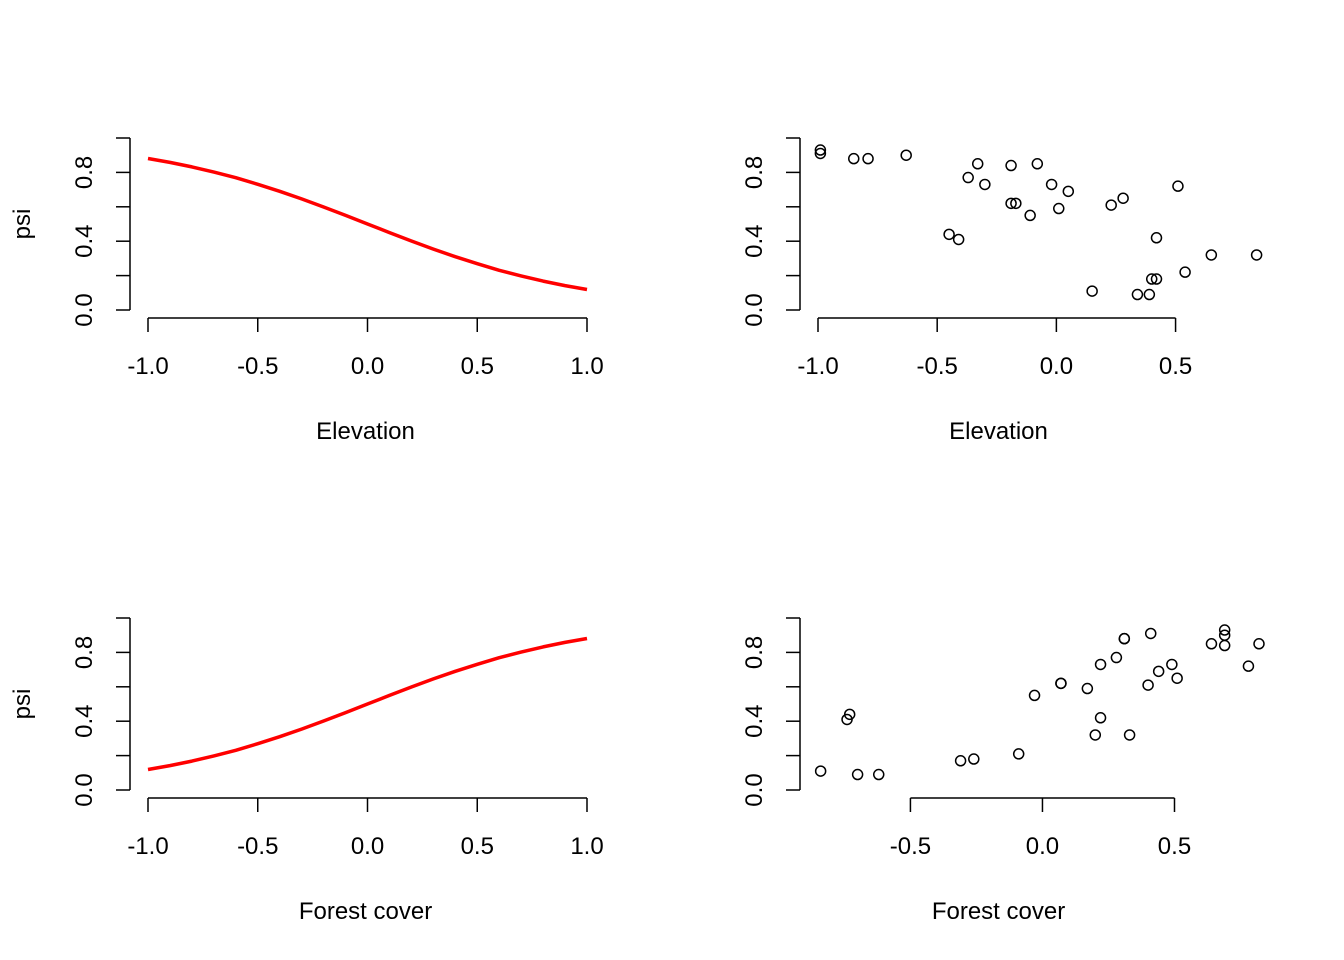  I want to click on chart-panel-top-left: -1.0 -0.5 0.0 0.5 1.0 0.0 0.4 0.8 Elevation psi, so click(306, 291).